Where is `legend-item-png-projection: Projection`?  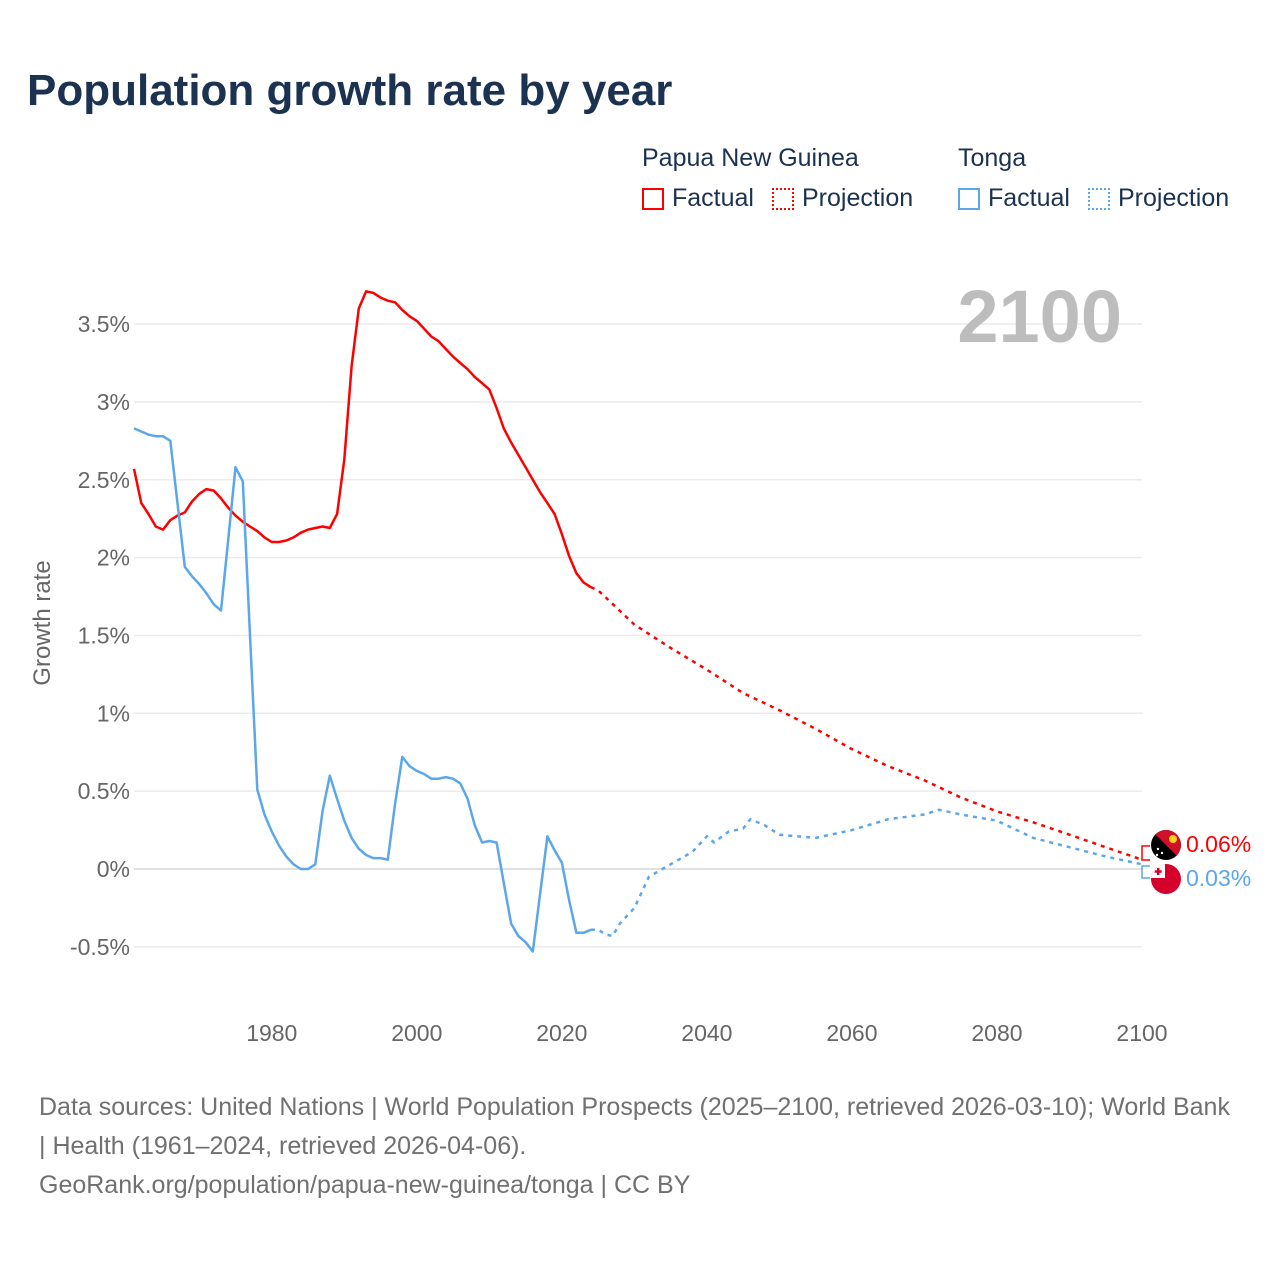
legend-item-png-projection: Projection is located at coordinates (842, 198).